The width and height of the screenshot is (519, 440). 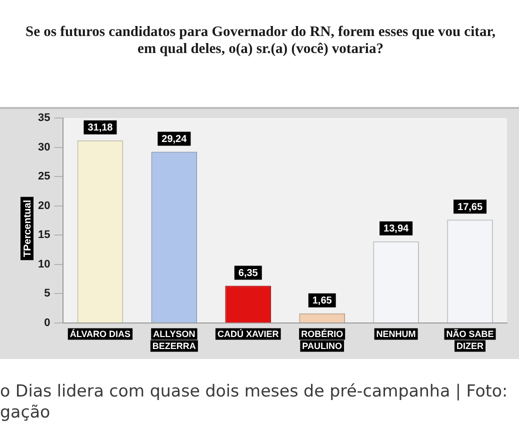 What do you see at coordinates (261, 40) in the screenshot?
I see `chart-title: Se os futuros candidatos para Governador do RN, forem esses que vou citar, em qual deles, o(a) sr.(a) (você) votaria?` at bounding box center [261, 40].